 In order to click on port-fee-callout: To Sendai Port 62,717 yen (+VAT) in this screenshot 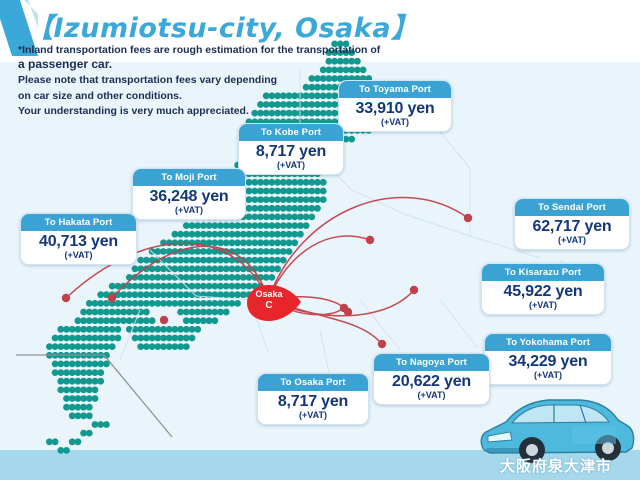, I will do `click(572, 224)`.